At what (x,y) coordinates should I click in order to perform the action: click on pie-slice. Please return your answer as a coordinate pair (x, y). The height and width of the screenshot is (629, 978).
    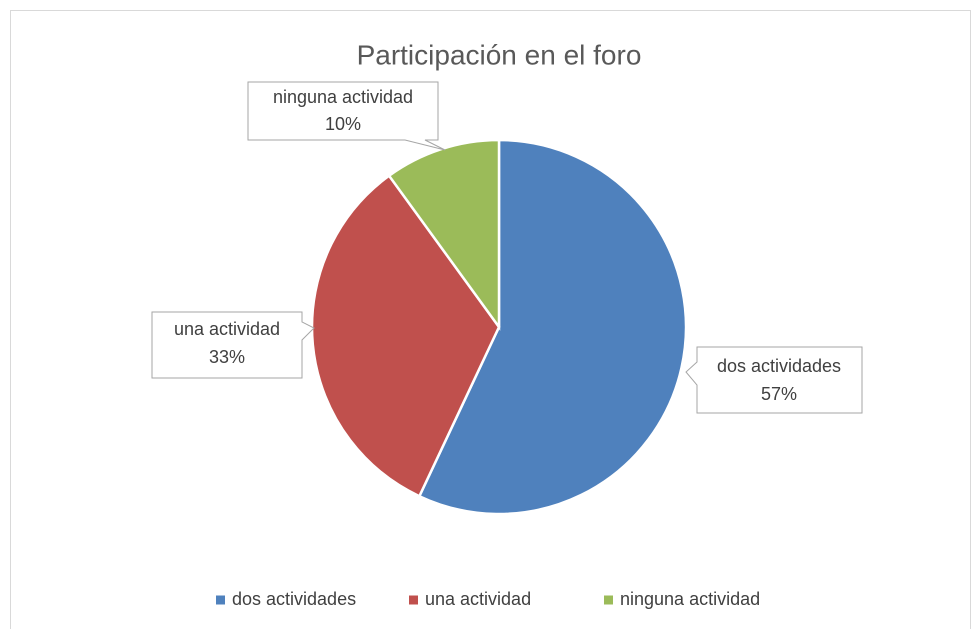
    Looking at the image, I should click on (405, 335).